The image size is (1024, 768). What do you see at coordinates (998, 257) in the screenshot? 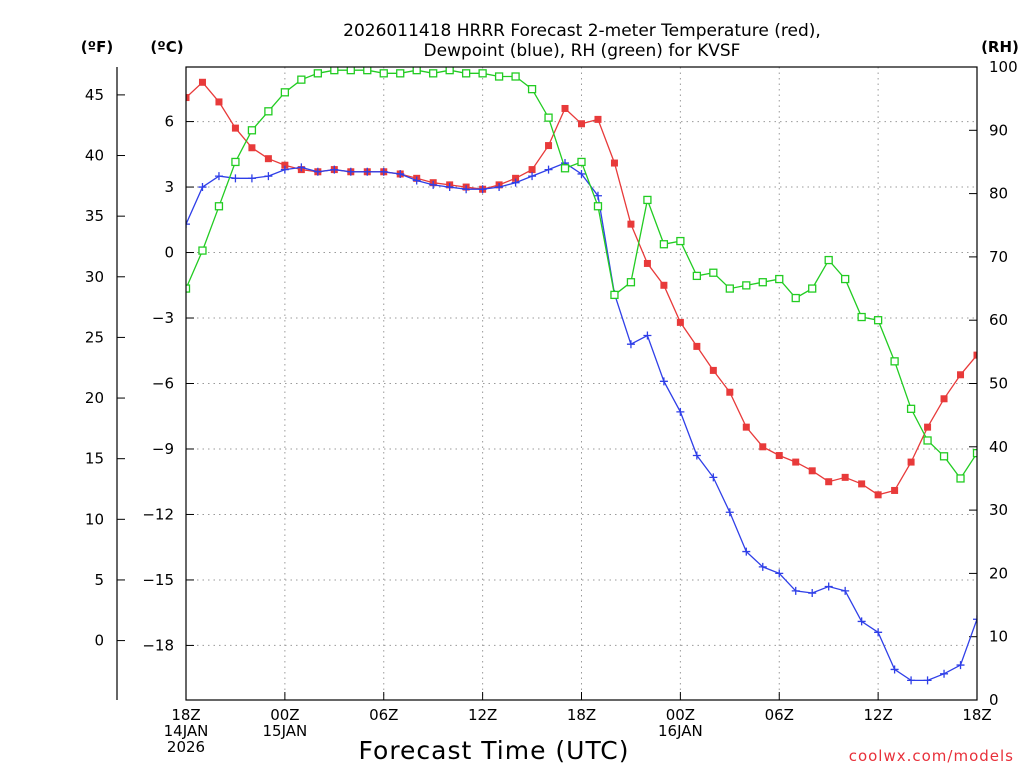
I see `rh-tick-label: 70` at bounding box center [998, 257].